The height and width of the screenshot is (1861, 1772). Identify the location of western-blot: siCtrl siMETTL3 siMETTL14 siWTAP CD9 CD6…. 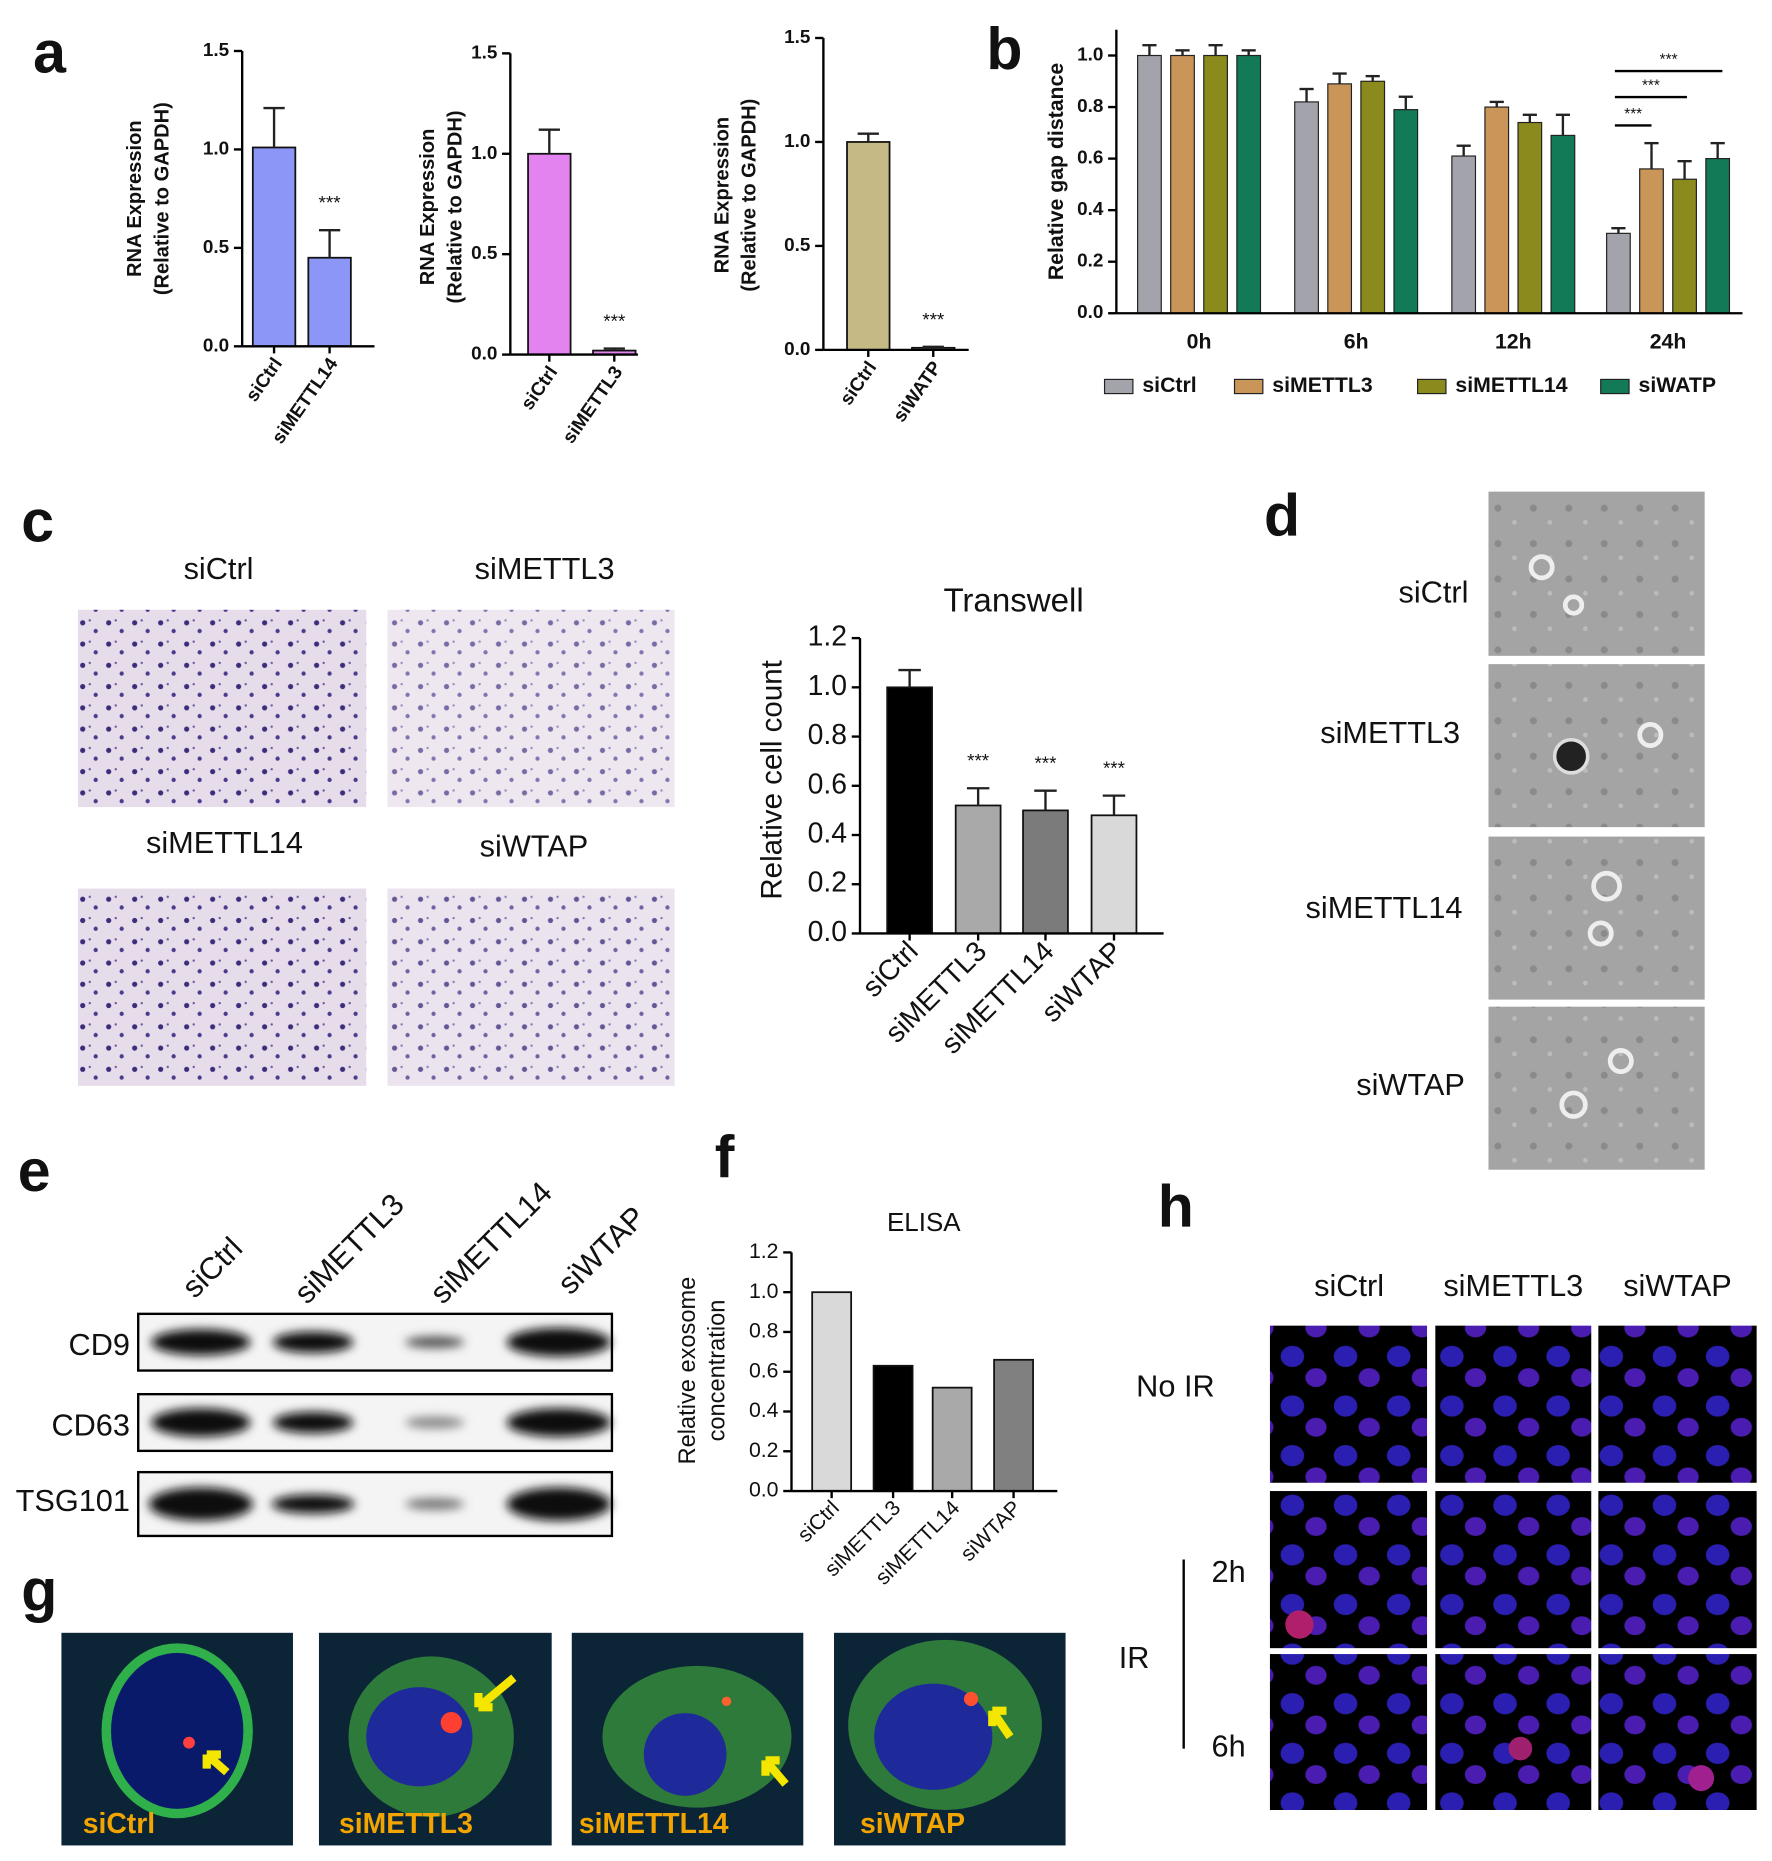
(334, 1356).